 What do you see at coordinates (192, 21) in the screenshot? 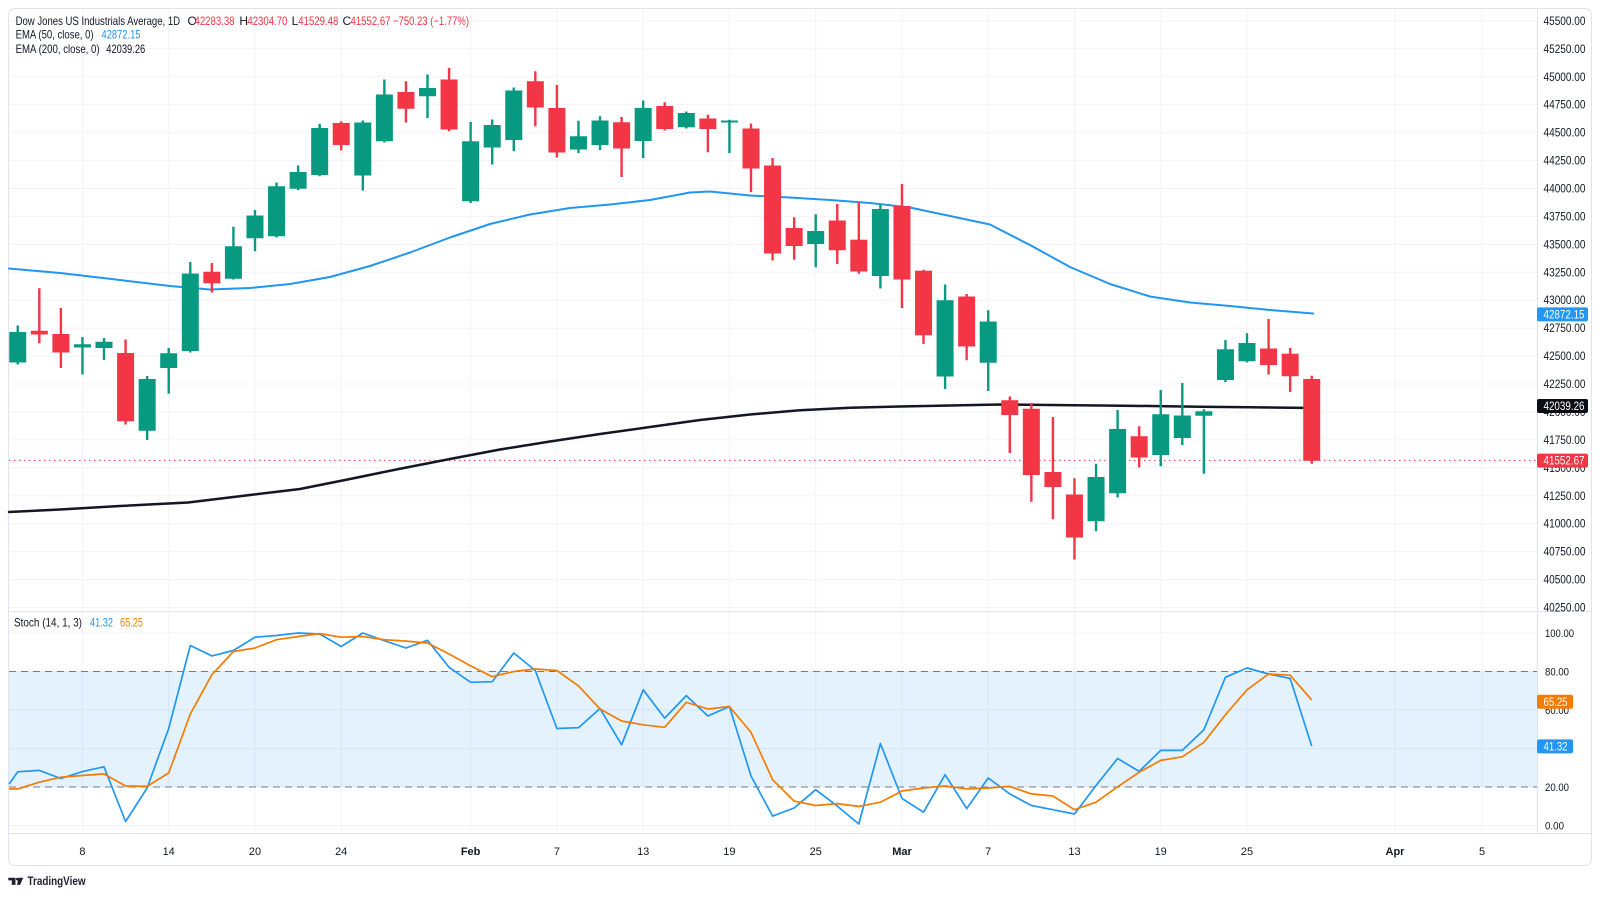
I see `svg-text: O` at bounding box center [192, 21].